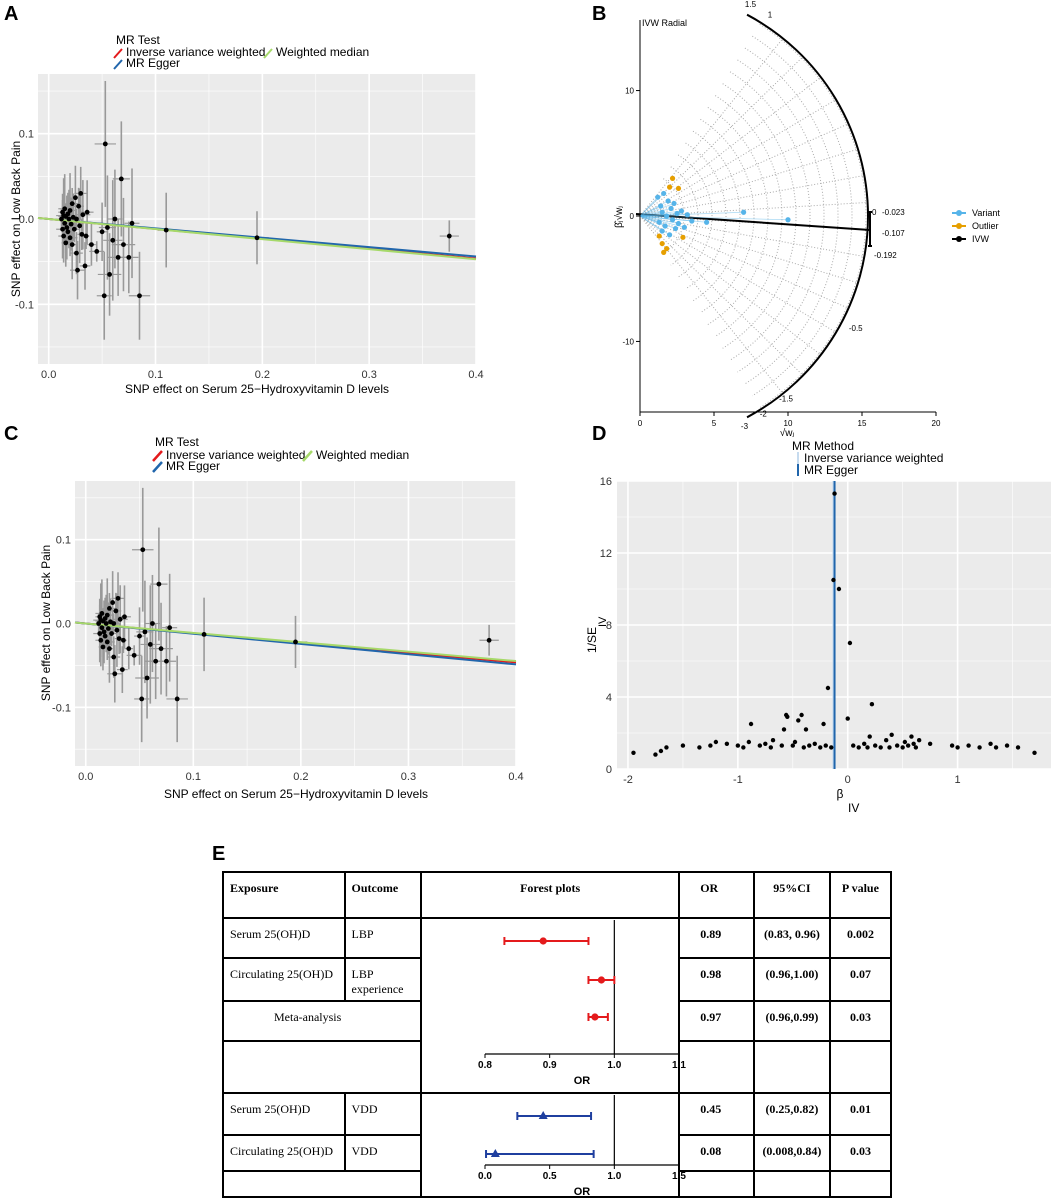 This screenshot has height=1198, width=1052. What do you see at coordinates (893, 233) in the screenshot?
I see `b-arc-label: -0.107` at bounding box center [893, 233].